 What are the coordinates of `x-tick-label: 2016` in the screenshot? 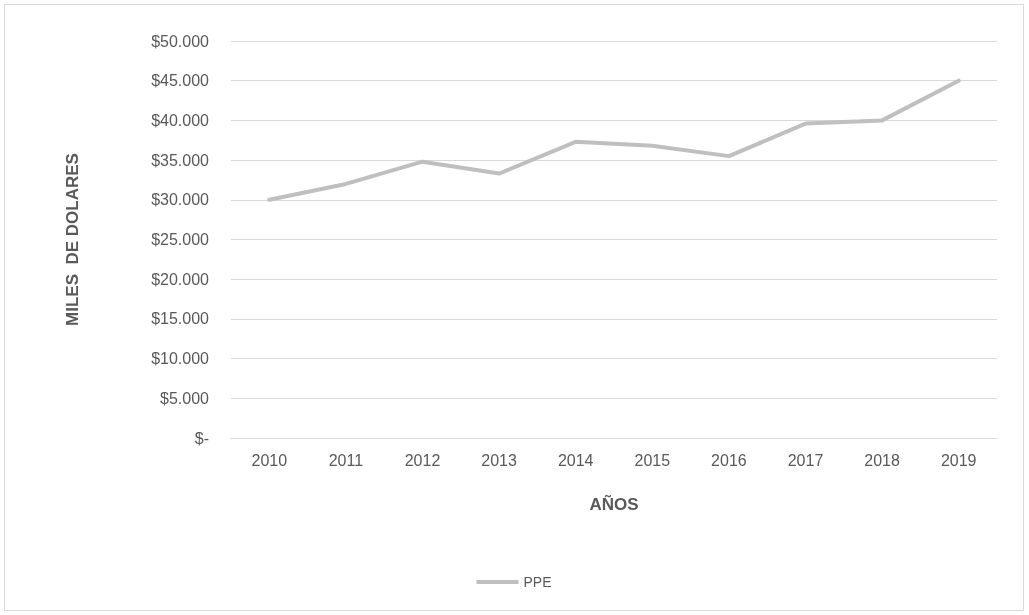 It's located at (729, 460).